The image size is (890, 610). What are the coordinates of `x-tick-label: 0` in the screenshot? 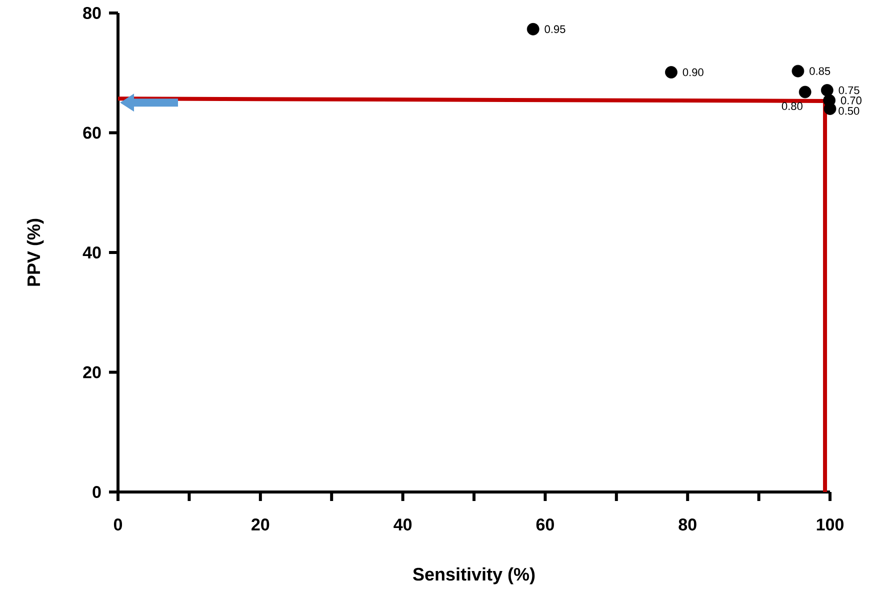 It's located at (118, 524).